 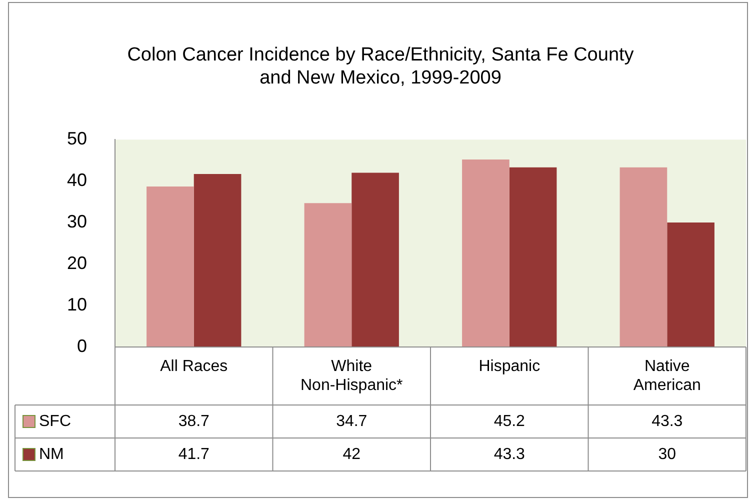 What do you see at coordinates (352, 421) in the screenshot?
I see `data-label: 34.7` at bounding box center [352, 421].